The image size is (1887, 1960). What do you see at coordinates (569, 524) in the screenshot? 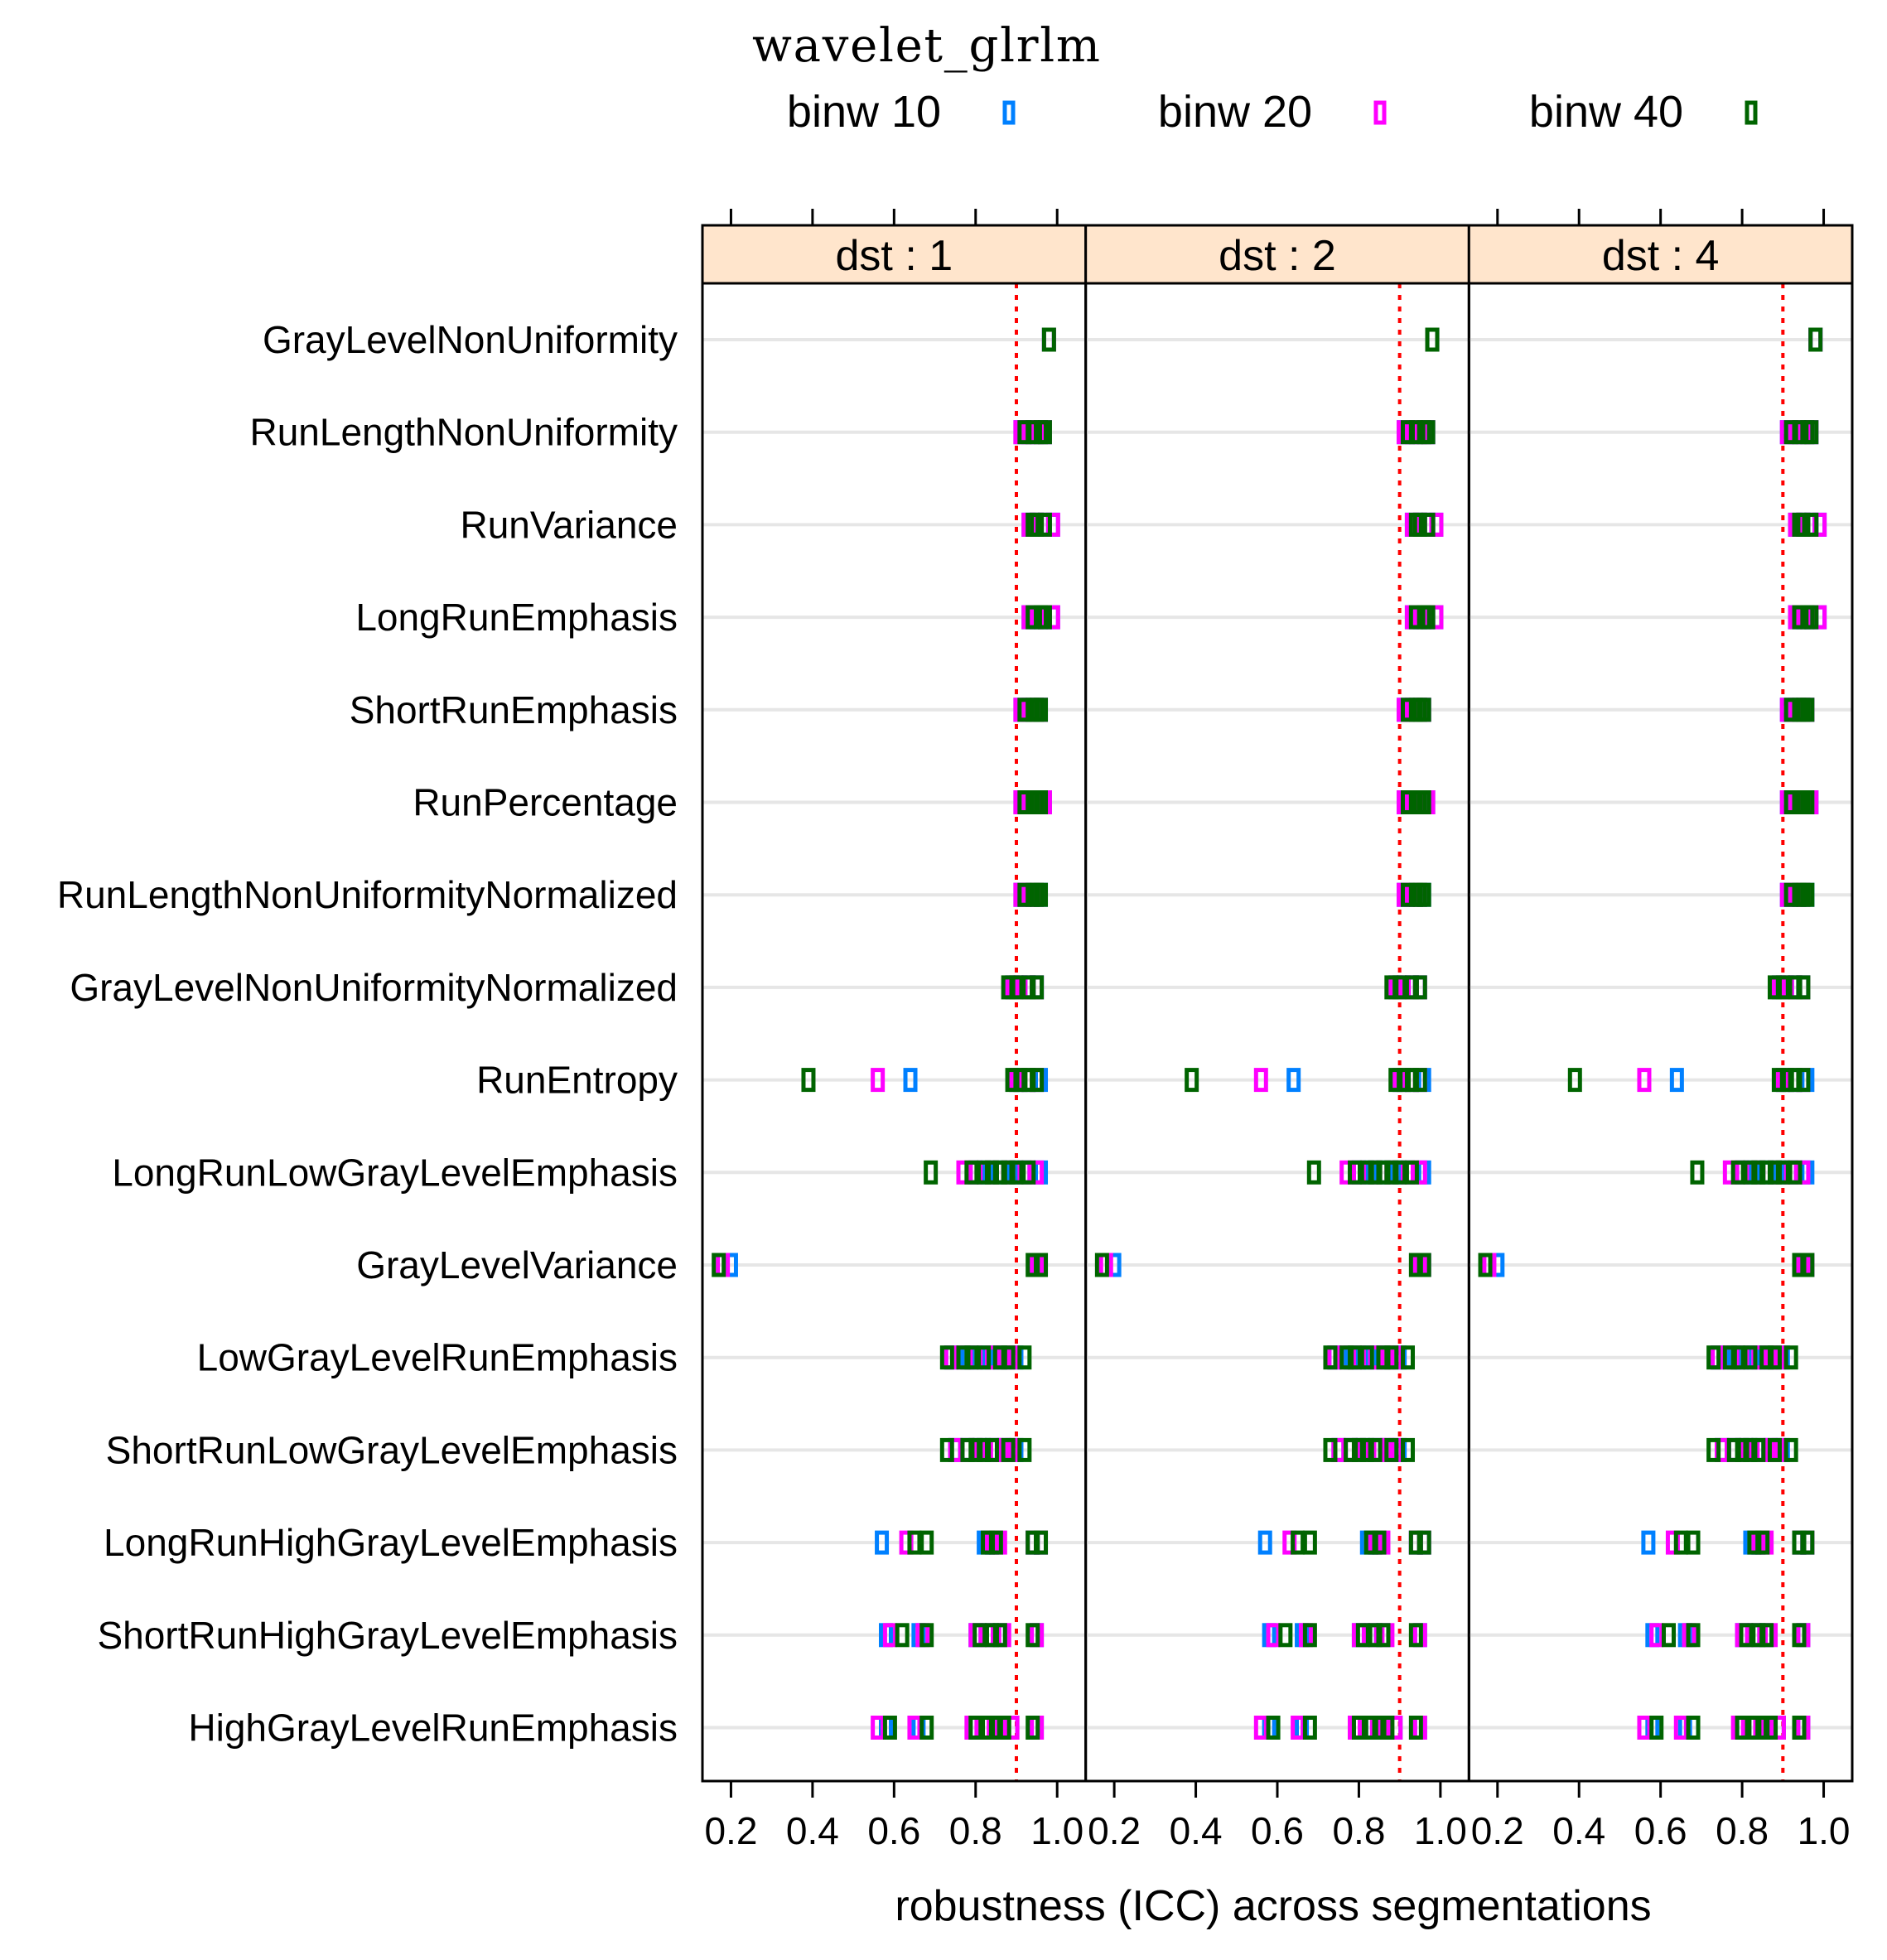
I see `feature-label-runvariance: RunVariance` at bounding box center [569, 524].